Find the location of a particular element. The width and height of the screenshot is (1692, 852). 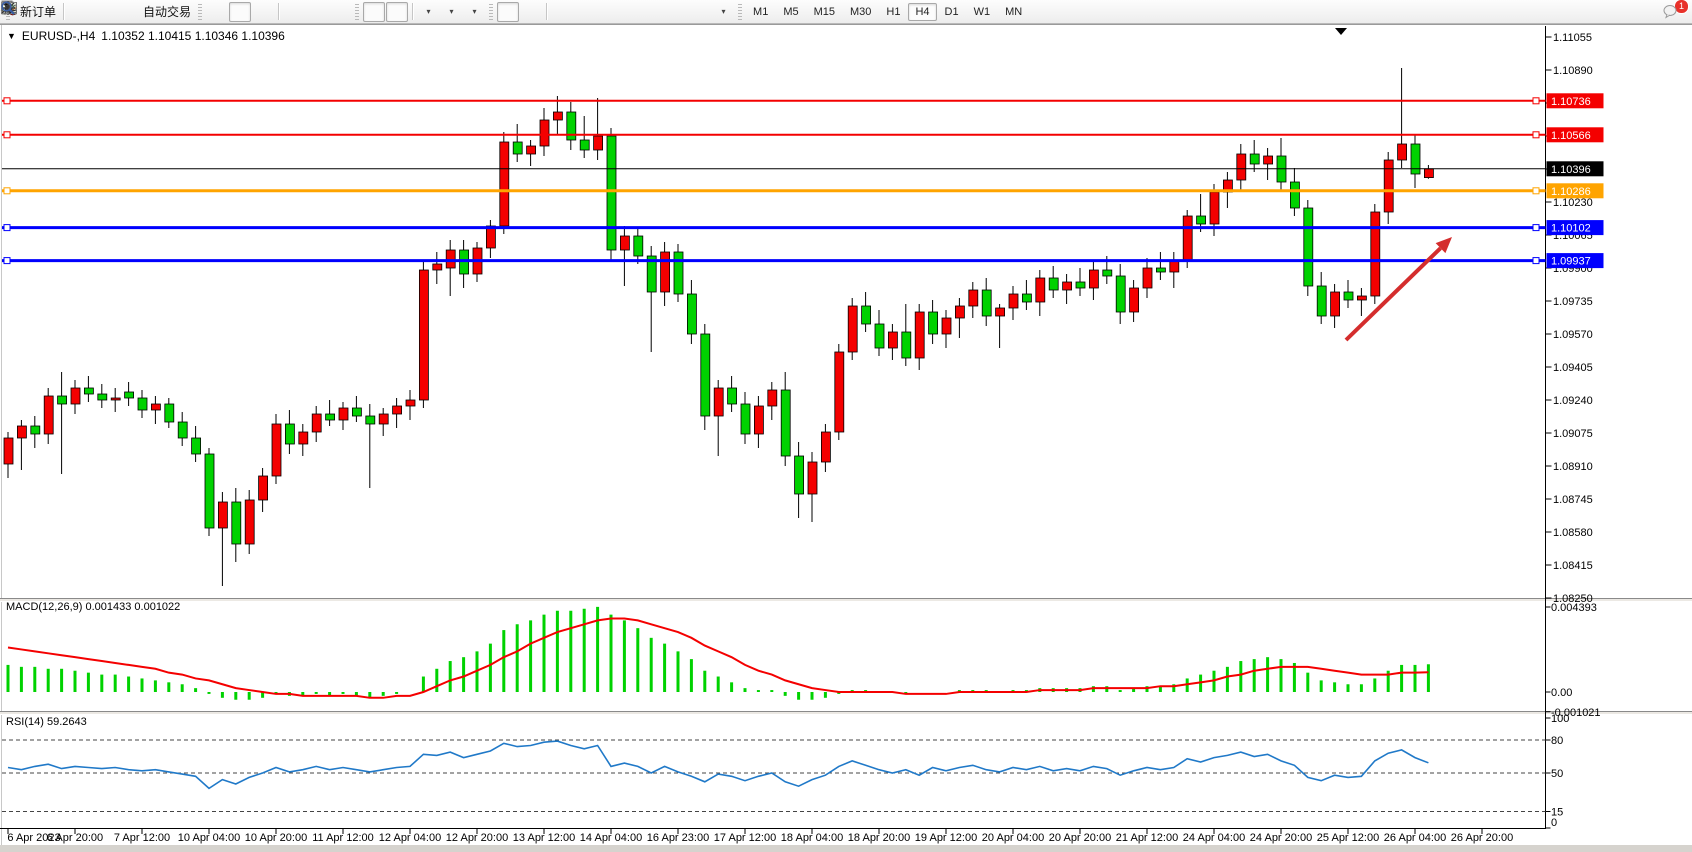

rsi-axis-label: 15 is located at coordinates (1557, 813).